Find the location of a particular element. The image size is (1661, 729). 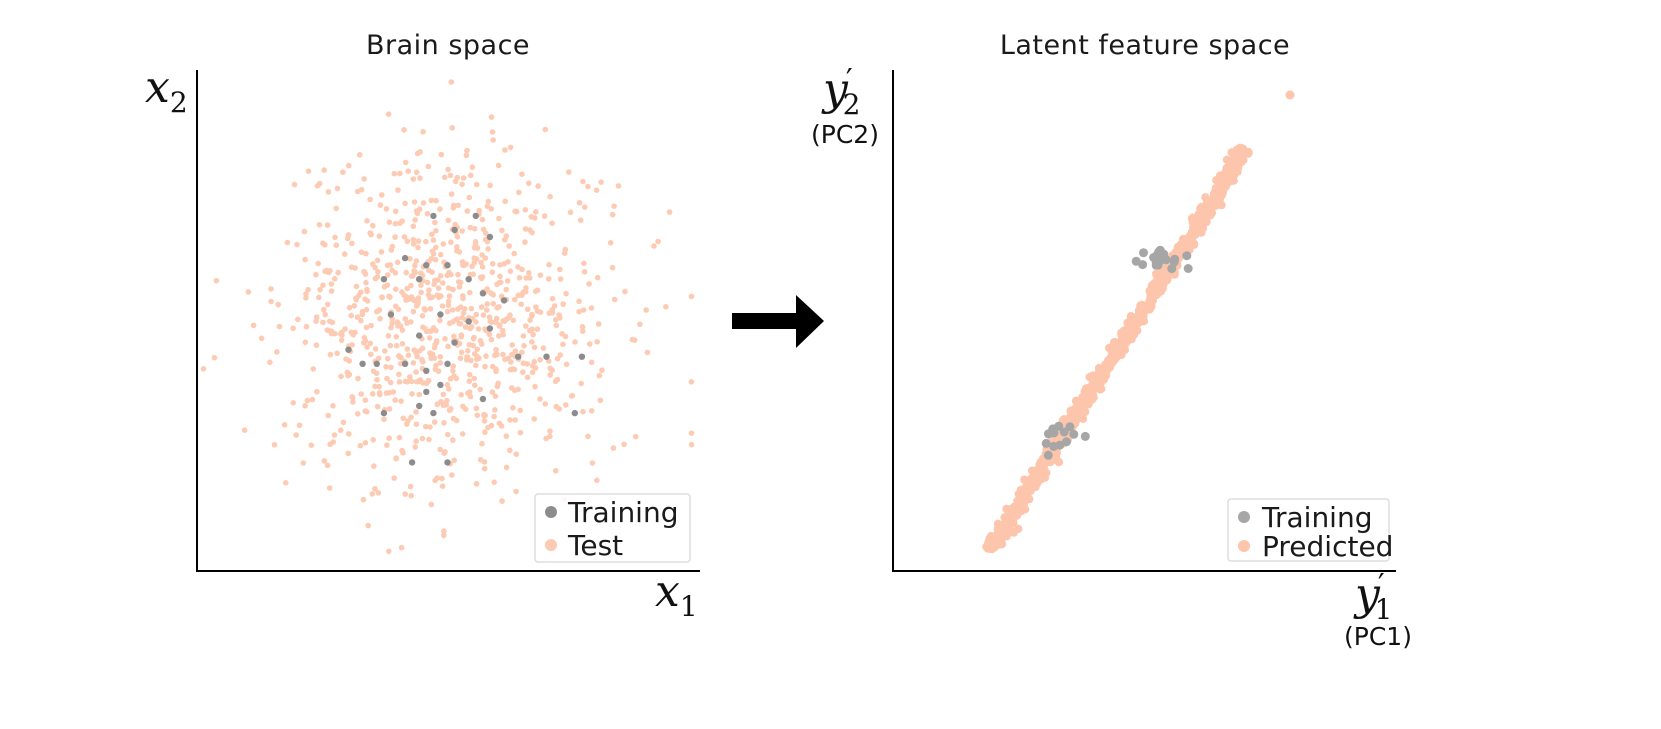

latent-space-points is located at coordinates (1138, 322).